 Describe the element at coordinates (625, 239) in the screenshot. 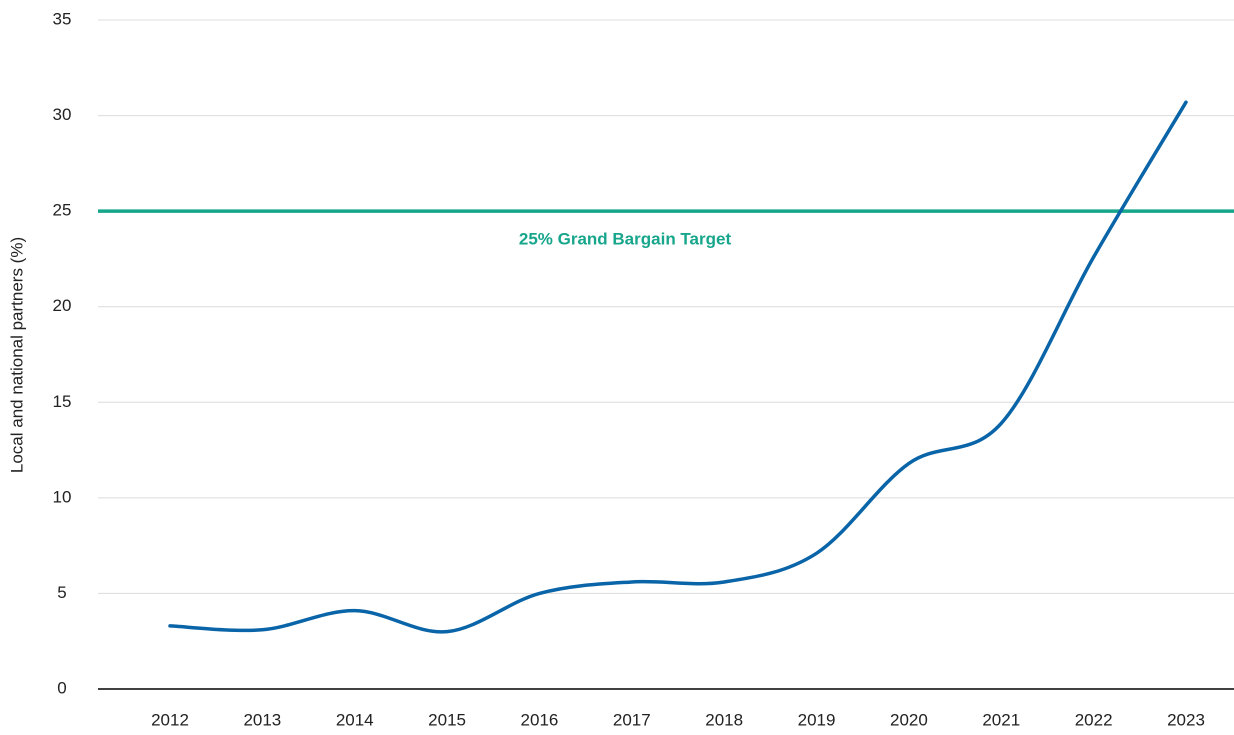

I see `target-label: 25% Grand Bargain Target` at that location.